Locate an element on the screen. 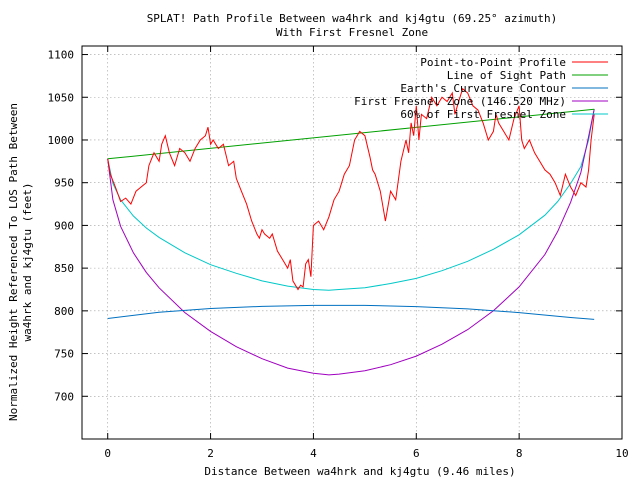  y-tick-label: 800 is located at coordinates (64, 311).